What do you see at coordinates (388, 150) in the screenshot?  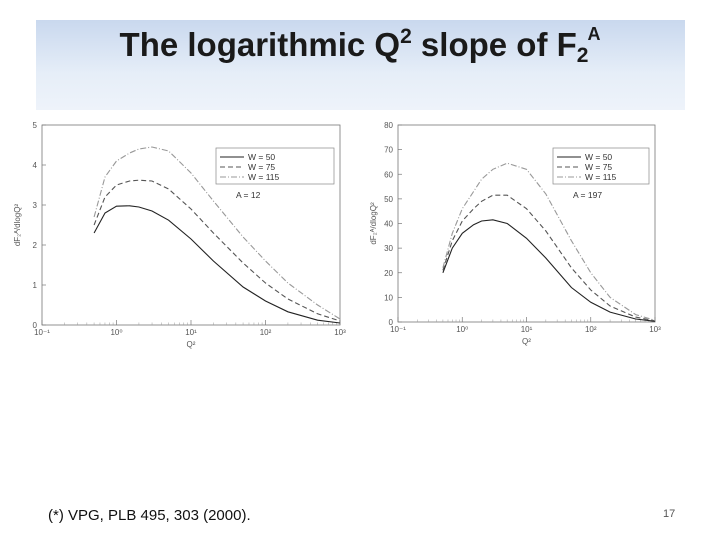 I see `y-tick-label: 70` at bounding box center [388, 150].